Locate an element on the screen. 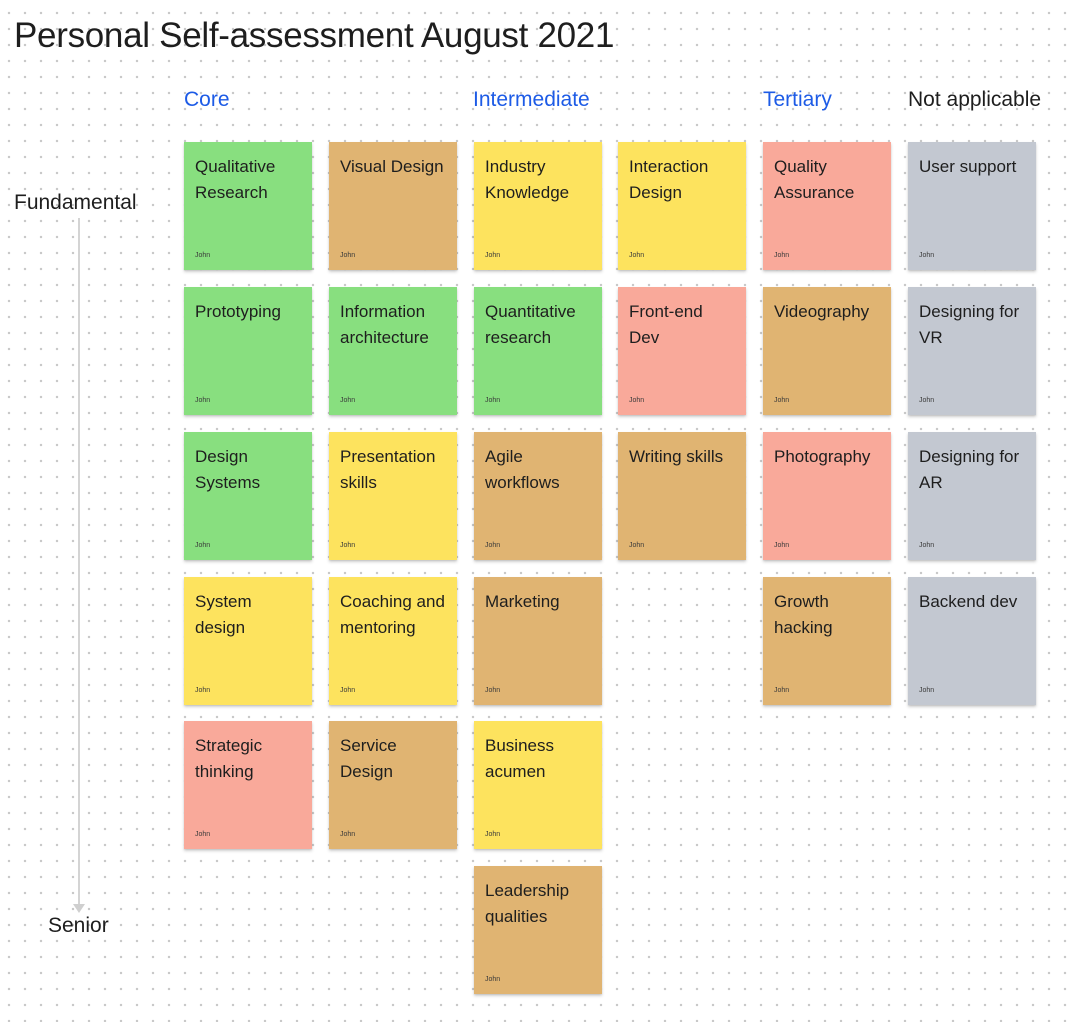 The image size is (1074, 1022). sticky-note-text: Photography is located at coordinates (822, 456).